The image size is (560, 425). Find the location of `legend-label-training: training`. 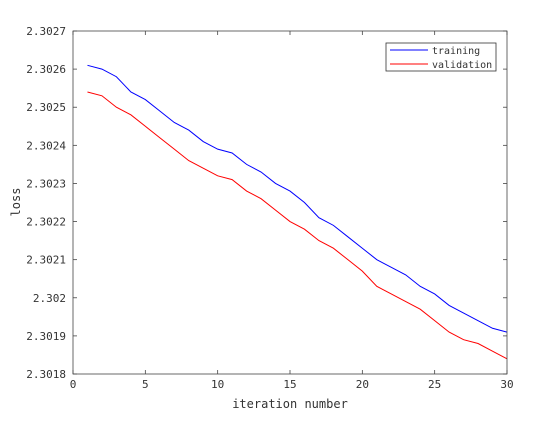

legend-label-training: training is located at coordinates (456, 51).